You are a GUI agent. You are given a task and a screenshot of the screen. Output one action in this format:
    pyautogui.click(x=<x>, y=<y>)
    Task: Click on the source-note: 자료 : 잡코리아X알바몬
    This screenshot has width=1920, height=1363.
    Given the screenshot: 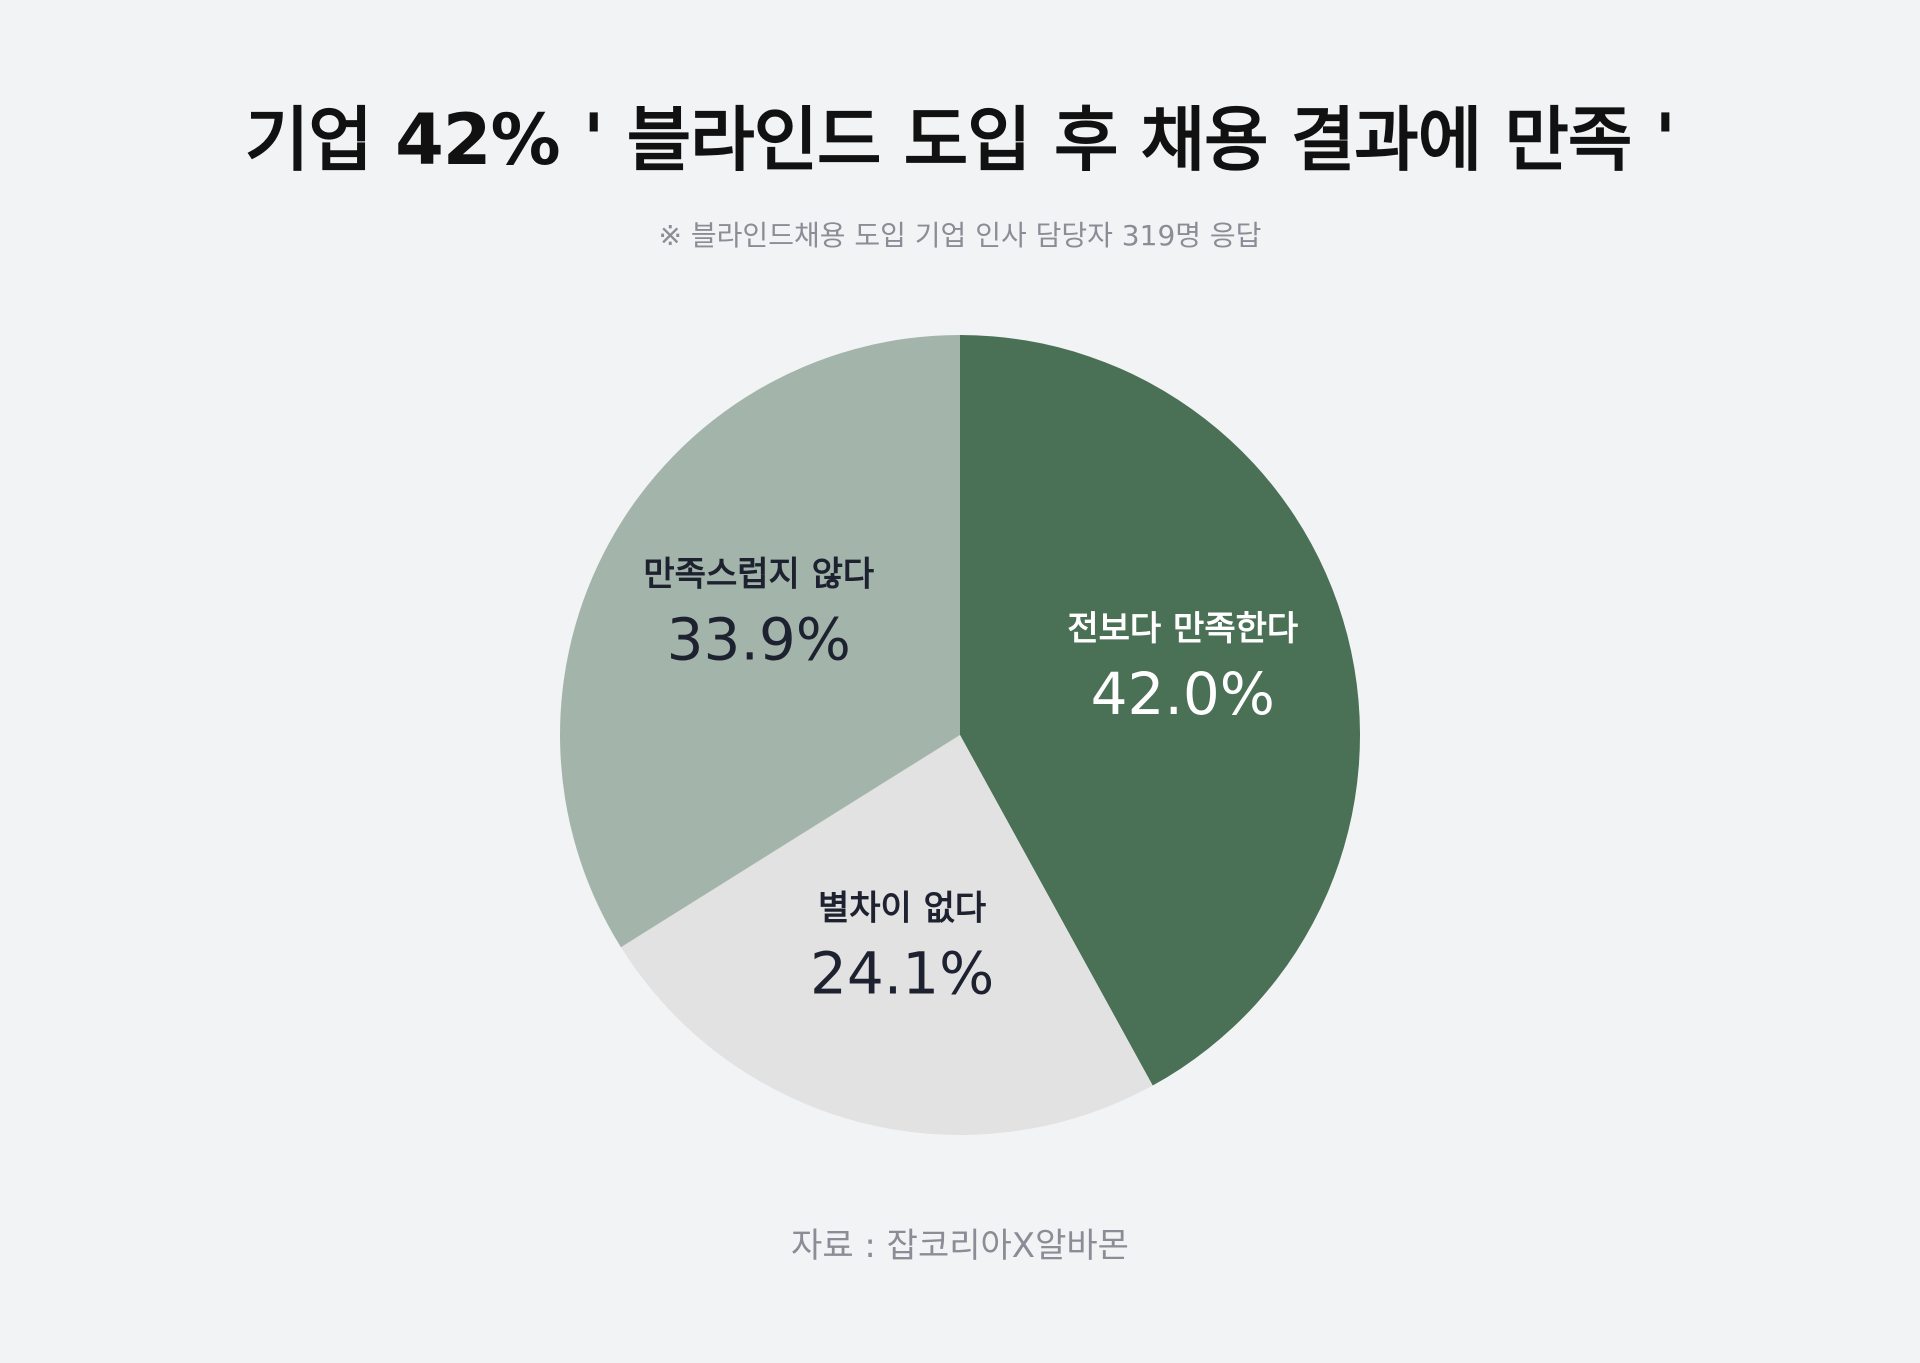 What is the action you would take?
    pyautogui.click(x=960, y=1246)
    